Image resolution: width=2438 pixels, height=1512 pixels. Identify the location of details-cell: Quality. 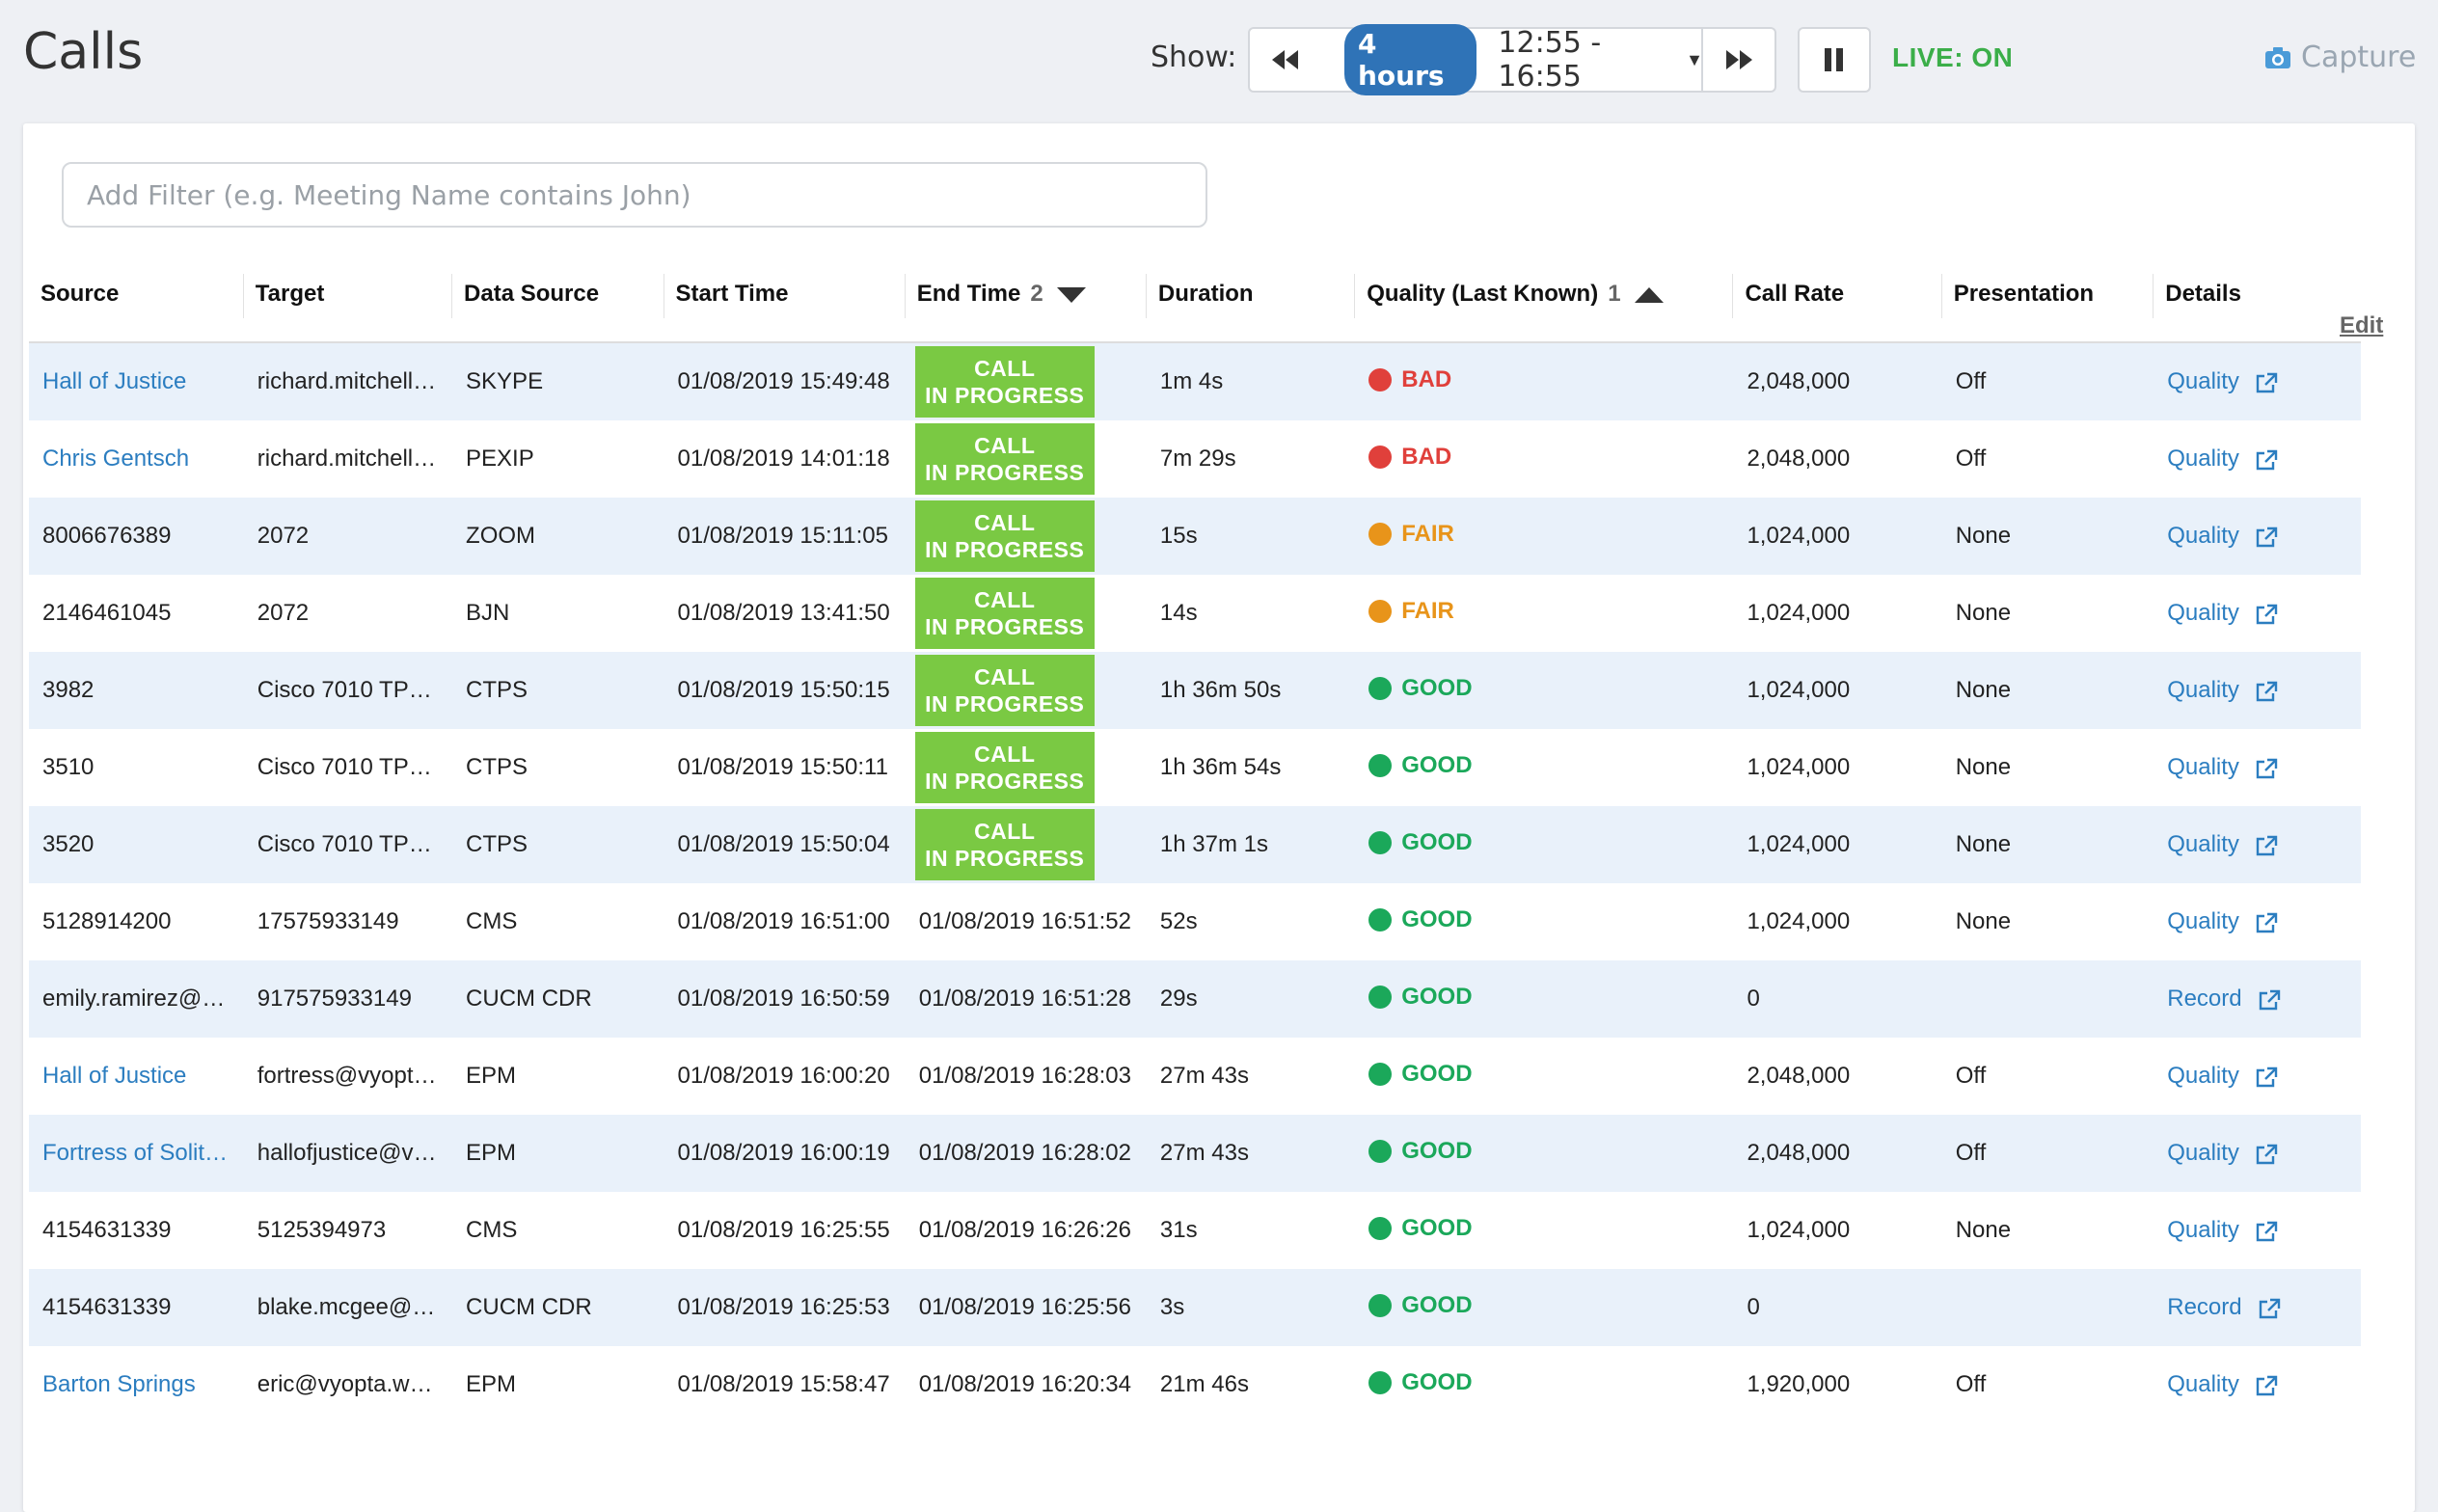
(2257, 844).